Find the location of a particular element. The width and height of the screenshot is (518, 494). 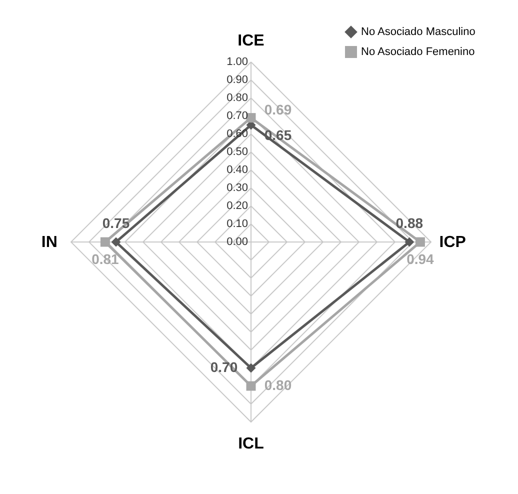

y-tick-label: 1.00 is located at coordinates (237, 62).